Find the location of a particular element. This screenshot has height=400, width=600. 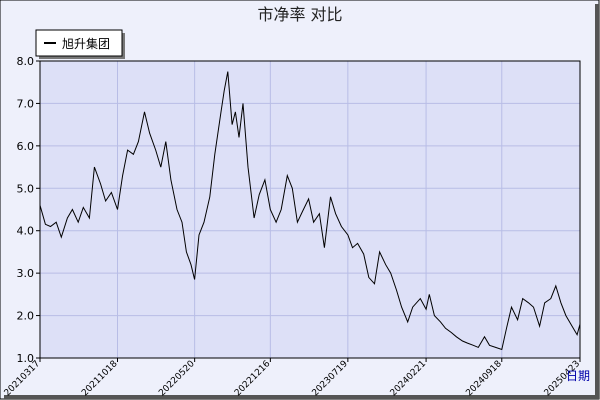

y-tick-label: 7.0 is located at coordinates (26, 103).